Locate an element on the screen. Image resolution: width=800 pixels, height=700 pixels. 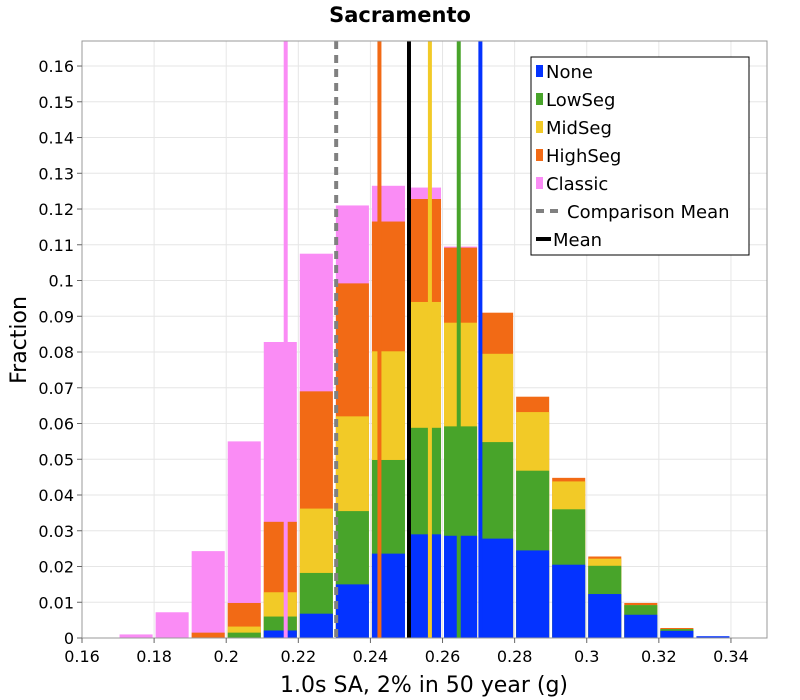
legend-label: MidSeg is located at coordinates (579, 128).